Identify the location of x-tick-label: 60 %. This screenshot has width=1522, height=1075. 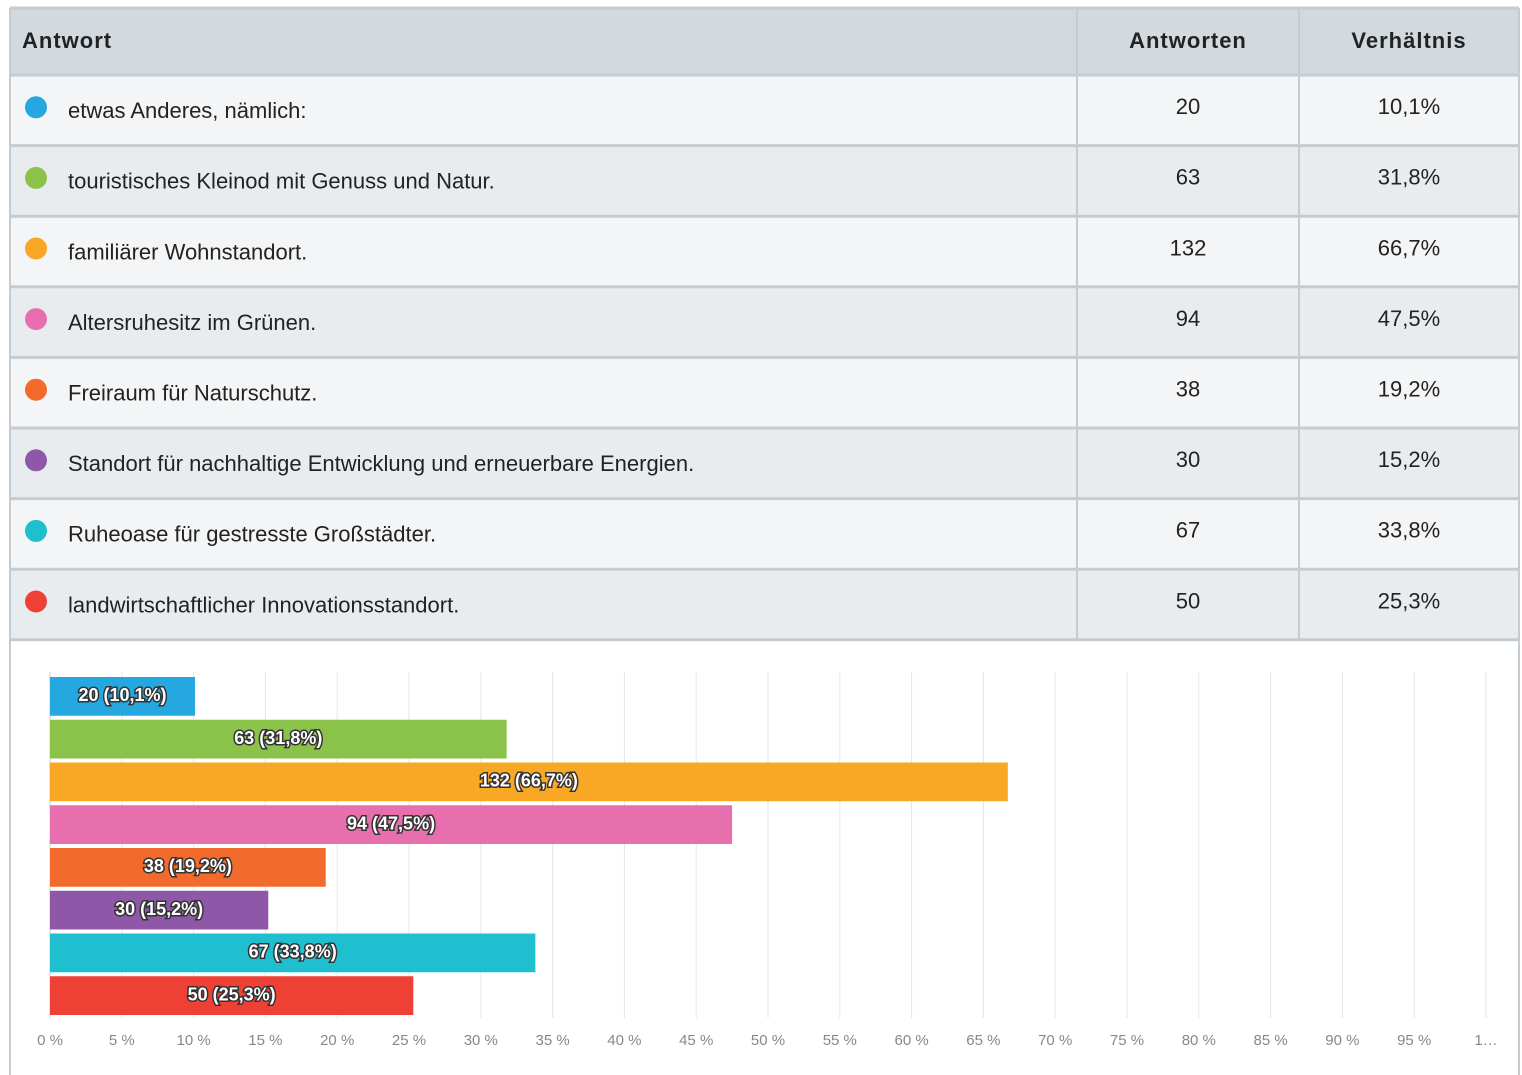
(911, 1040).